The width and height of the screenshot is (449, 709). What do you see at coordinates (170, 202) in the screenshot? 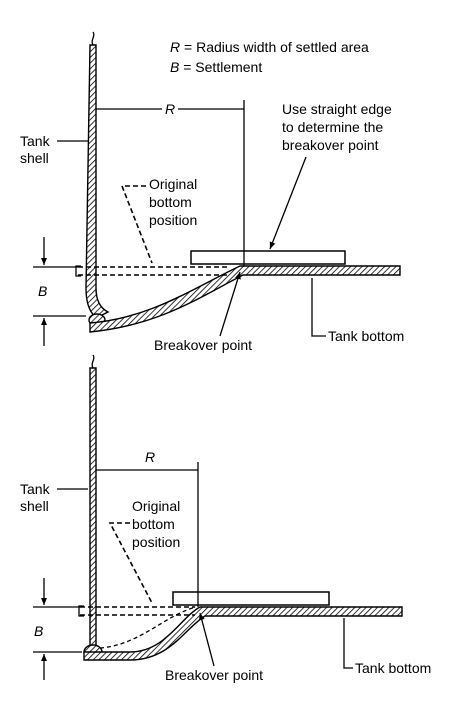
I see `top-original-bottom-label-2: bottom` at bounding box center [170, 202].